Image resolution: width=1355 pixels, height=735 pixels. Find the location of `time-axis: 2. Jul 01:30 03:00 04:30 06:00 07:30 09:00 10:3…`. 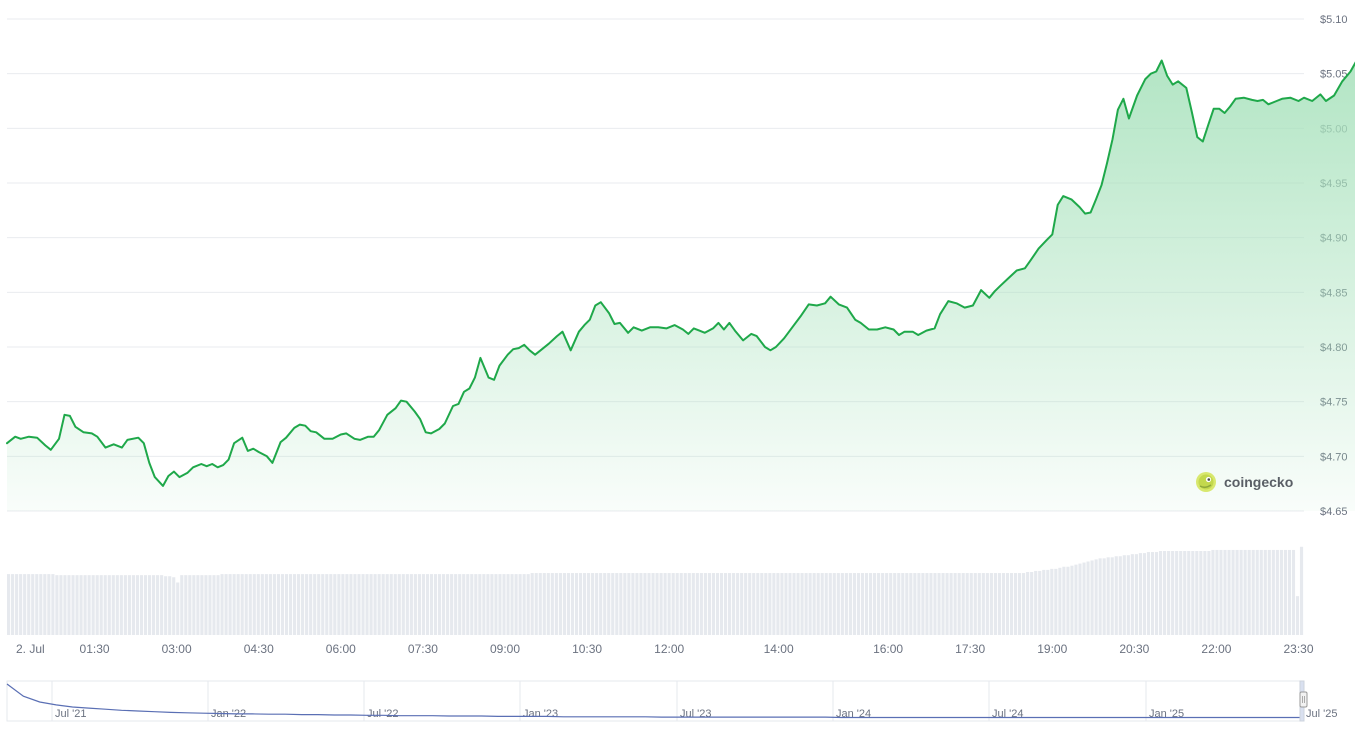

time-axis: 2. Jul 01:30 03:00 04:30 06:00 07:30 09:00 10:3… is located at coordinates (665, 649).